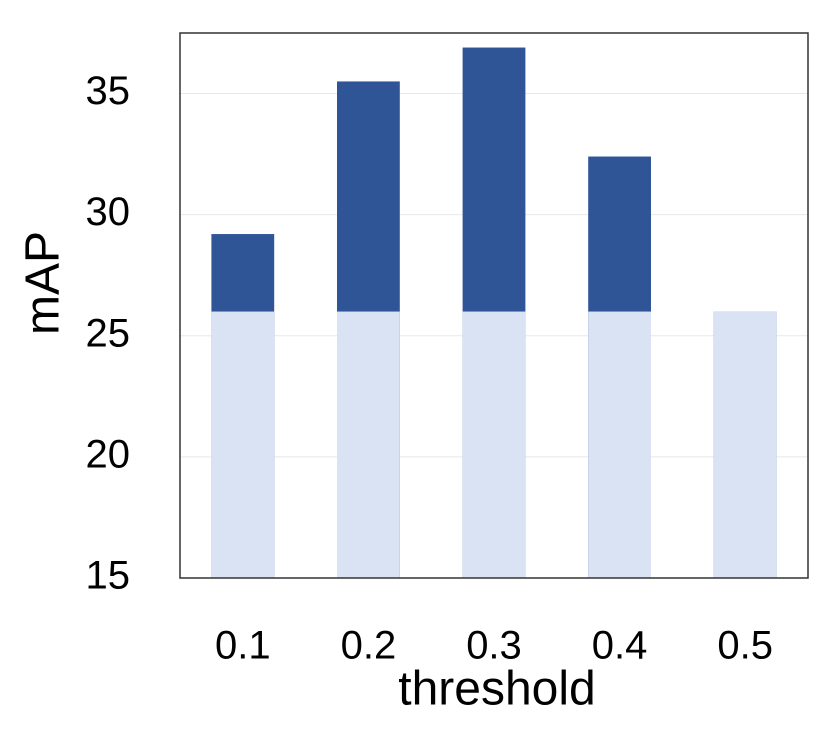 The height and width of the screenshot is (730, 830). I want to click on x-tick-label: 0.2, so click(369, 646).